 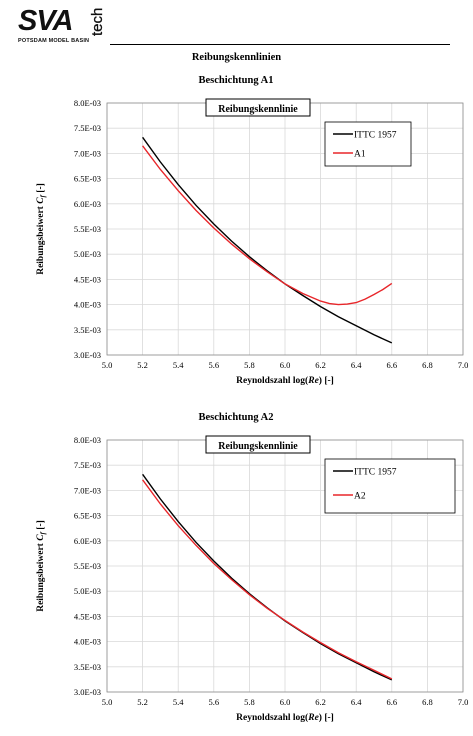 I want to click on logo-brand: SVA, so click(x=45, y=21).